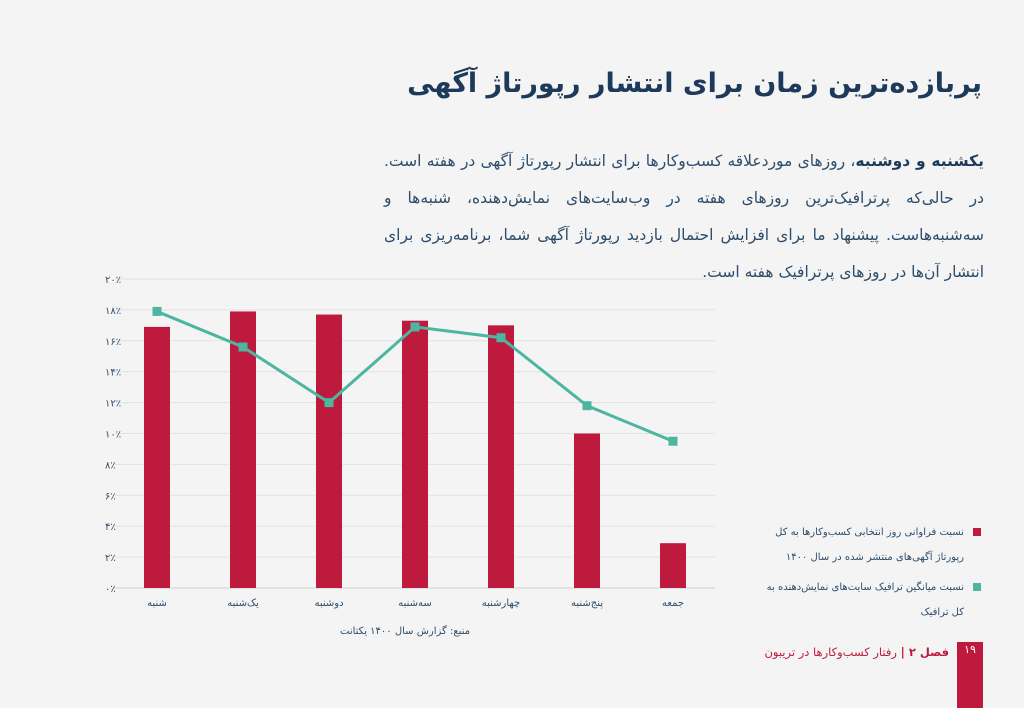 The height and width of the screenshot is (708, 1024). Describe the element at coordinates (243, 603) in the screenshot. I see `x-tick-label: یک‌شنبه` at that location.